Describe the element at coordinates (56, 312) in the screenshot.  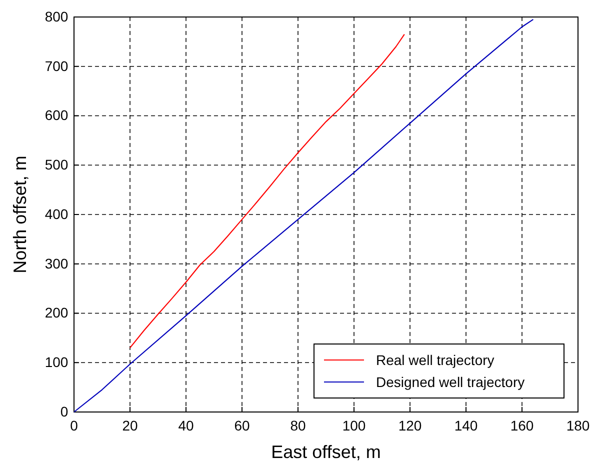
I see `y-tick-label: 200` at that location.